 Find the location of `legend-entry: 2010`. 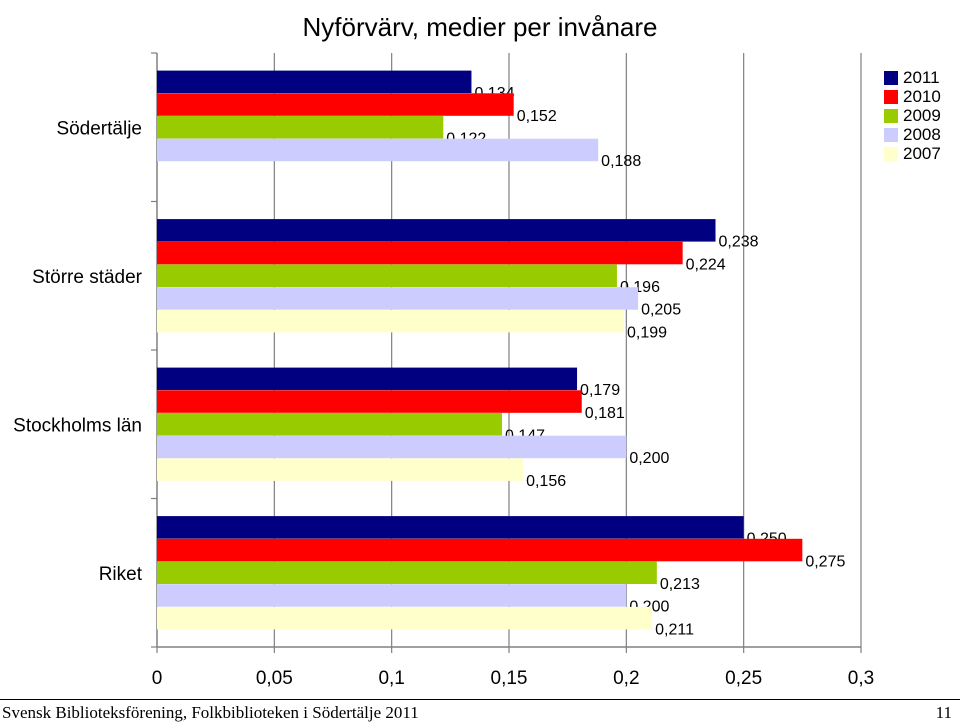

legend-entry: 2010 is located at coordinates (912, 96).